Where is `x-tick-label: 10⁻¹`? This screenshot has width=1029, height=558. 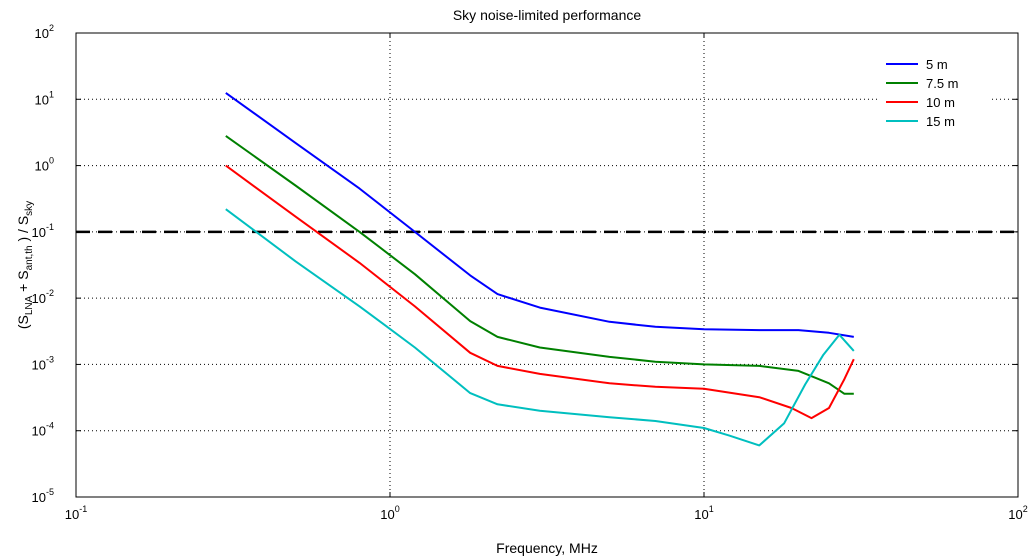
x-tick-label: 10⁻¹ is located at coordinates (76, 513).